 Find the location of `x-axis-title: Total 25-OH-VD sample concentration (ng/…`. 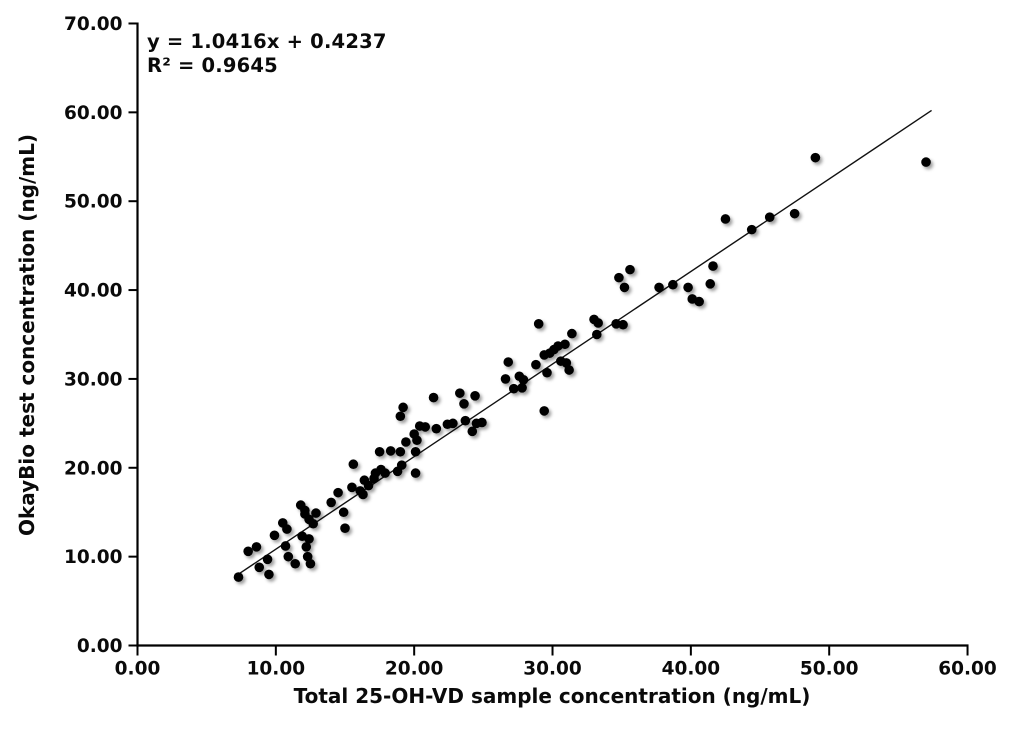

x-axis-title: Total 25-OH-VD sample concentration (ng/… is located at coordinates (552, 696).